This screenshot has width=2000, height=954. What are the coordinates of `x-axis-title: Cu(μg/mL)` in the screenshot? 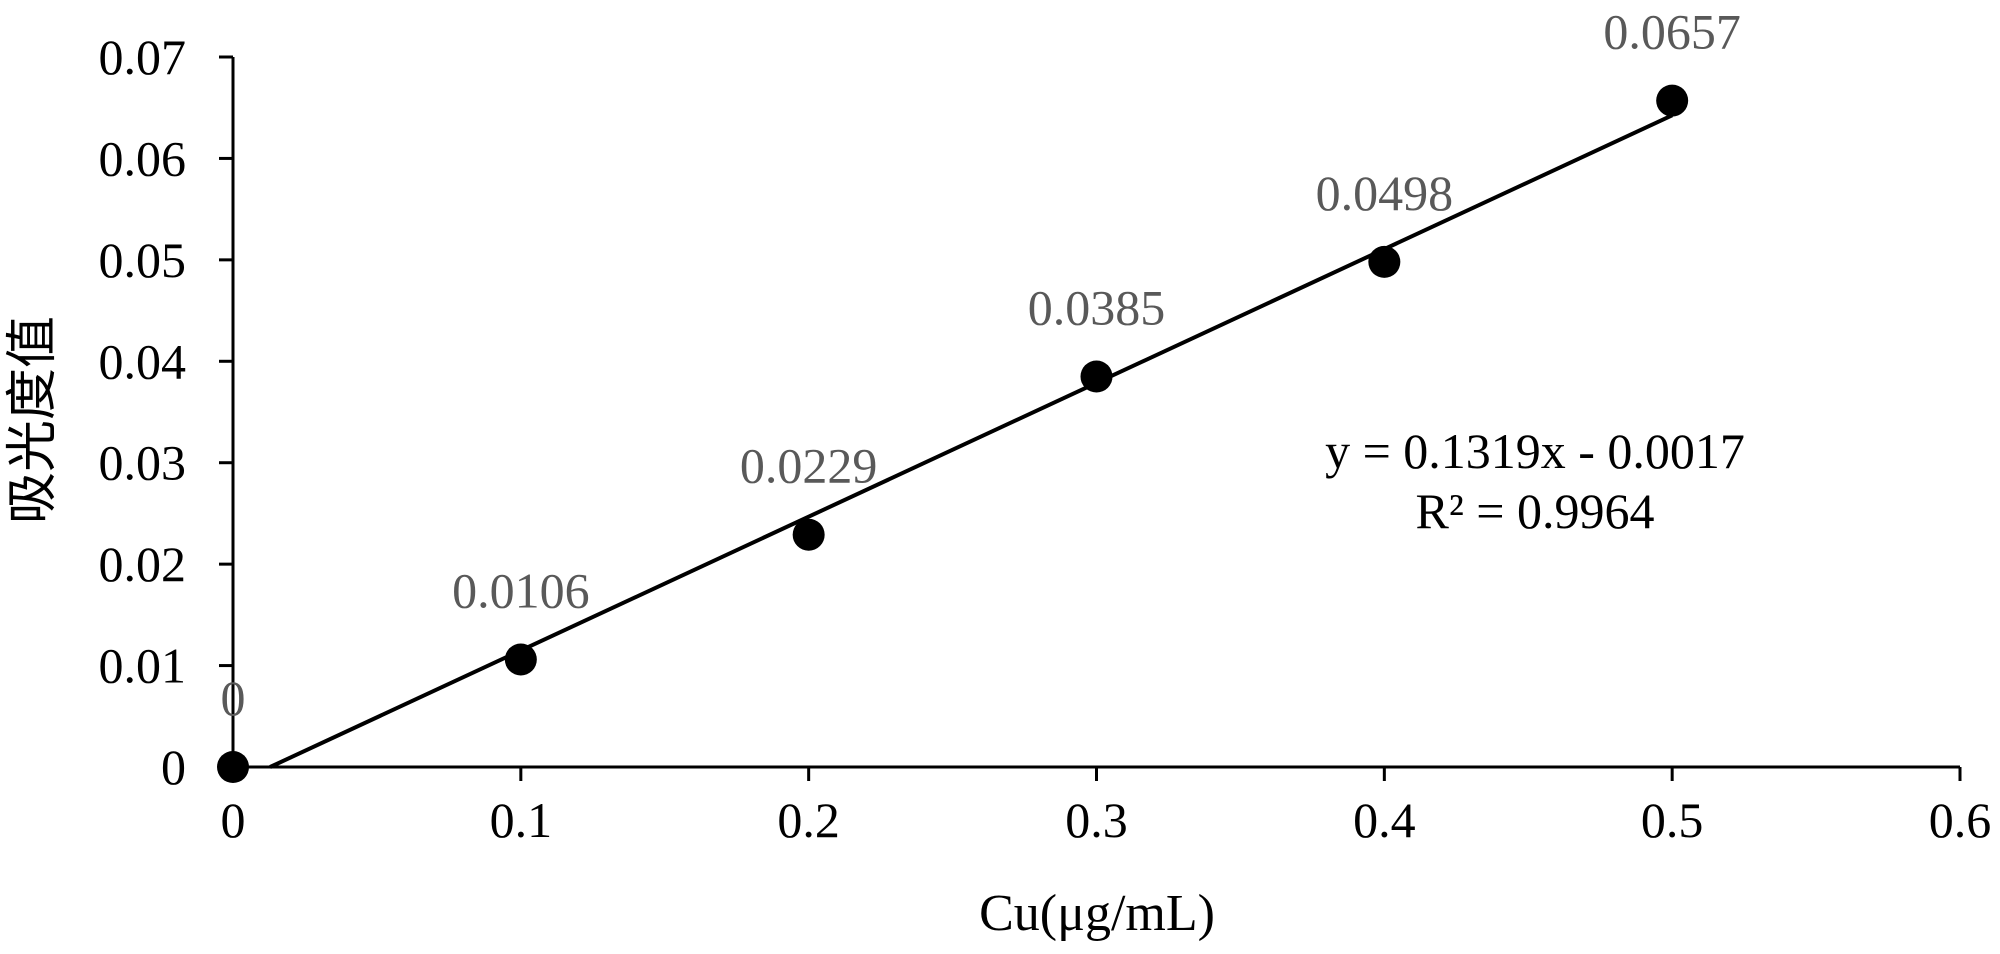 It's located at (1097, 913).